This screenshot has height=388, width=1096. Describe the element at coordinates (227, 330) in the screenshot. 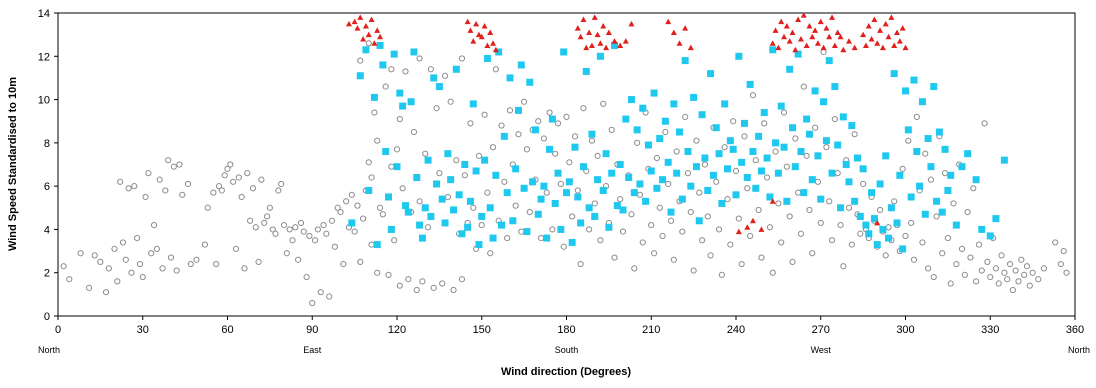

I see `x-tick-label: 60` at that location.